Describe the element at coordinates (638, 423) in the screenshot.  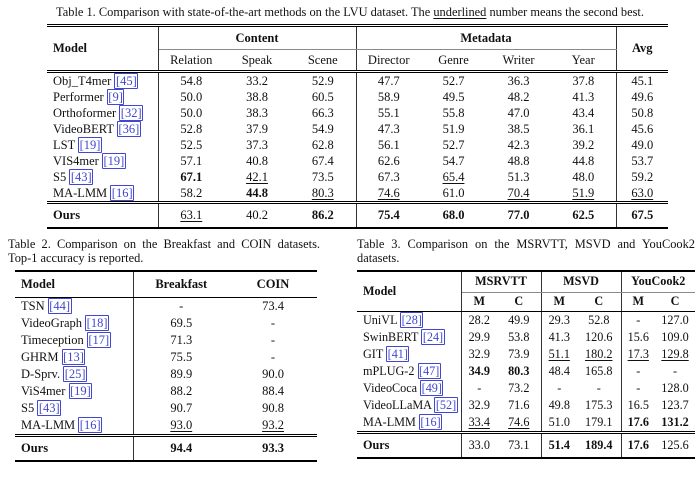
I see `value-cell: 17.6` at that location.